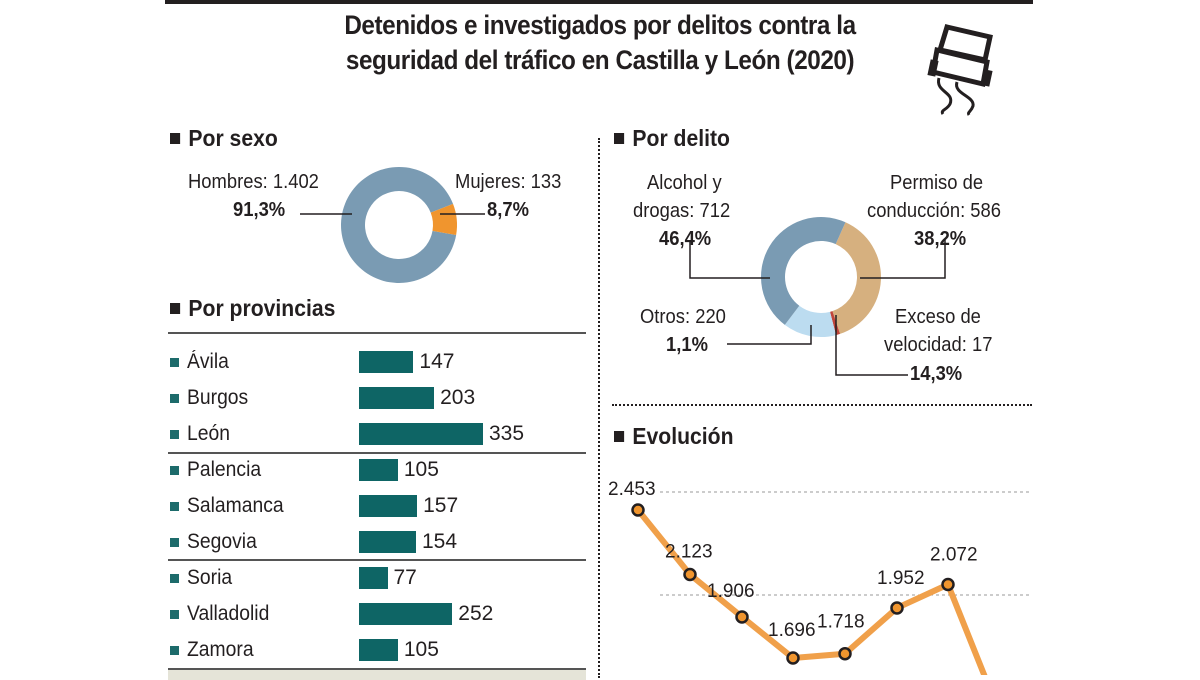  What do you see at coordinates (685, 239) in the screenshot?
I see `alcohol-pct: 46,4%` at bounding box center [685, 239].